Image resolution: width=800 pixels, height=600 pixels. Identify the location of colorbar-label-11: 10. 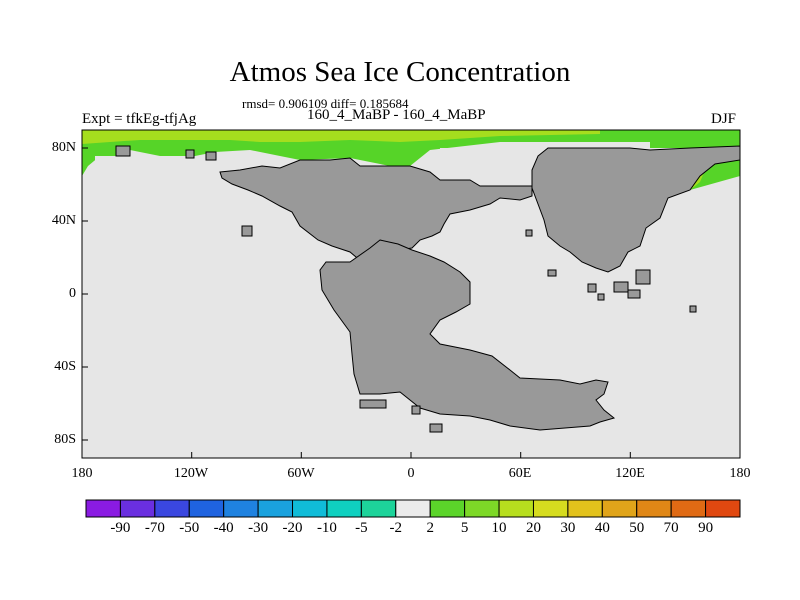
(499, 528).